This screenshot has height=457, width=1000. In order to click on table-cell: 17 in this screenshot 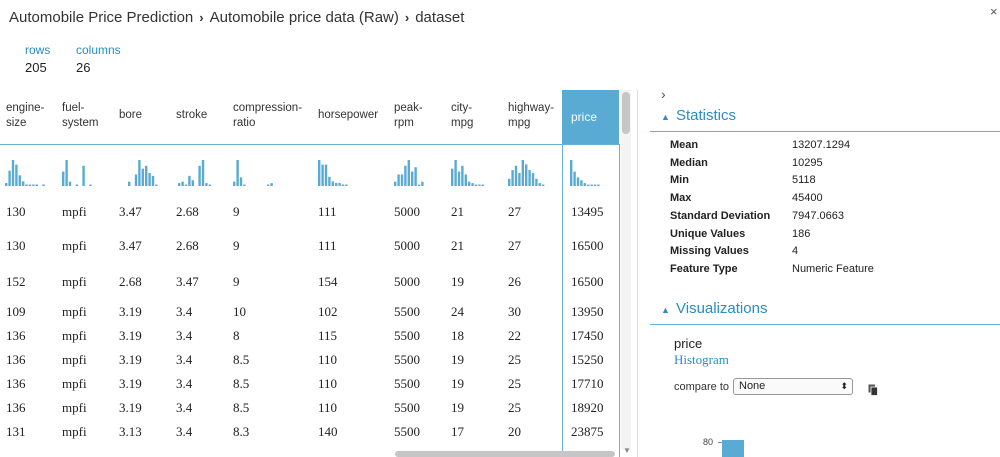, I will do `click(457, 431)`.